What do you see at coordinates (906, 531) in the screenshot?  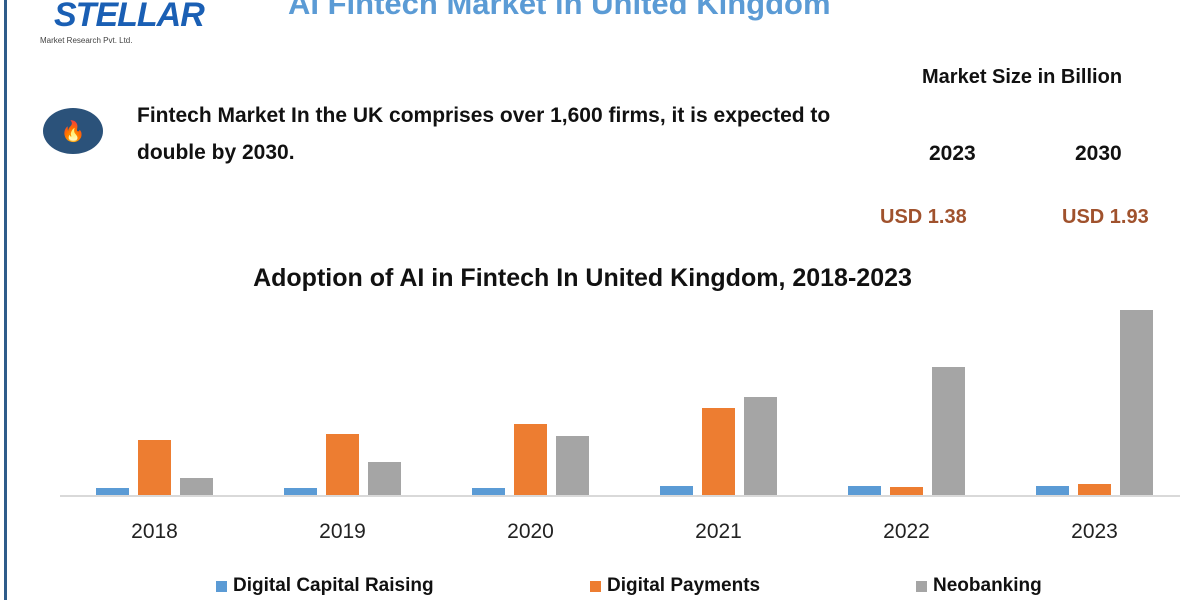 I see `x-tick-label: 2022` at bounding box center [906, 531].